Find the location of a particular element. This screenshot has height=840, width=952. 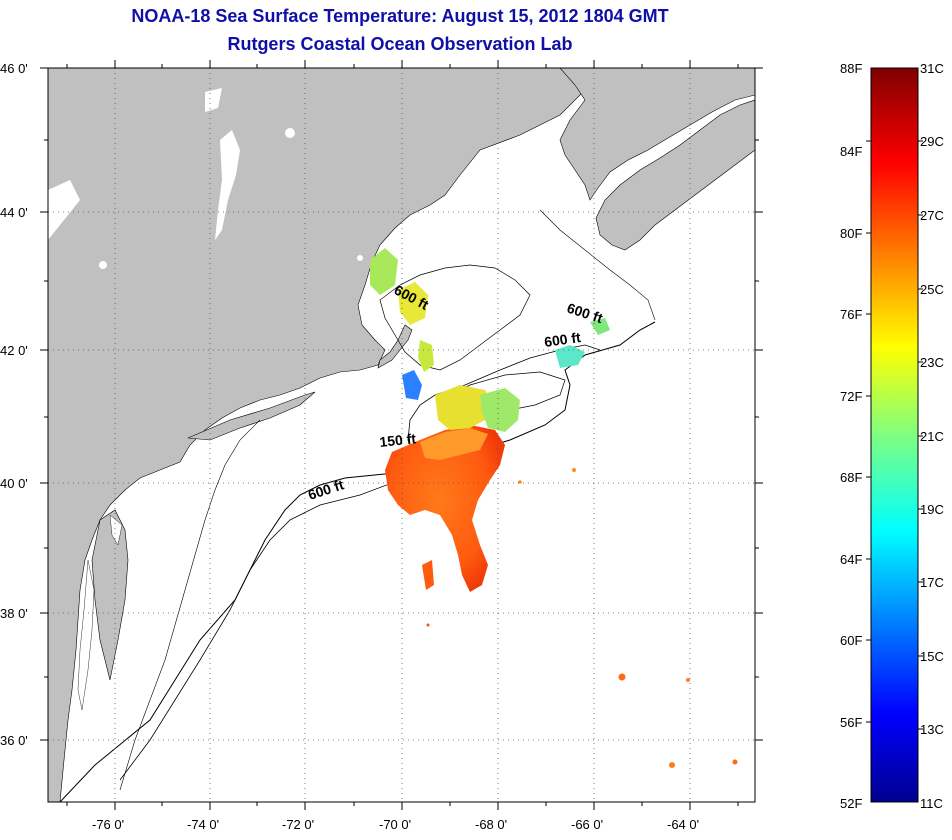

lat-label: 38 0' is located at coordinates (14, 613).